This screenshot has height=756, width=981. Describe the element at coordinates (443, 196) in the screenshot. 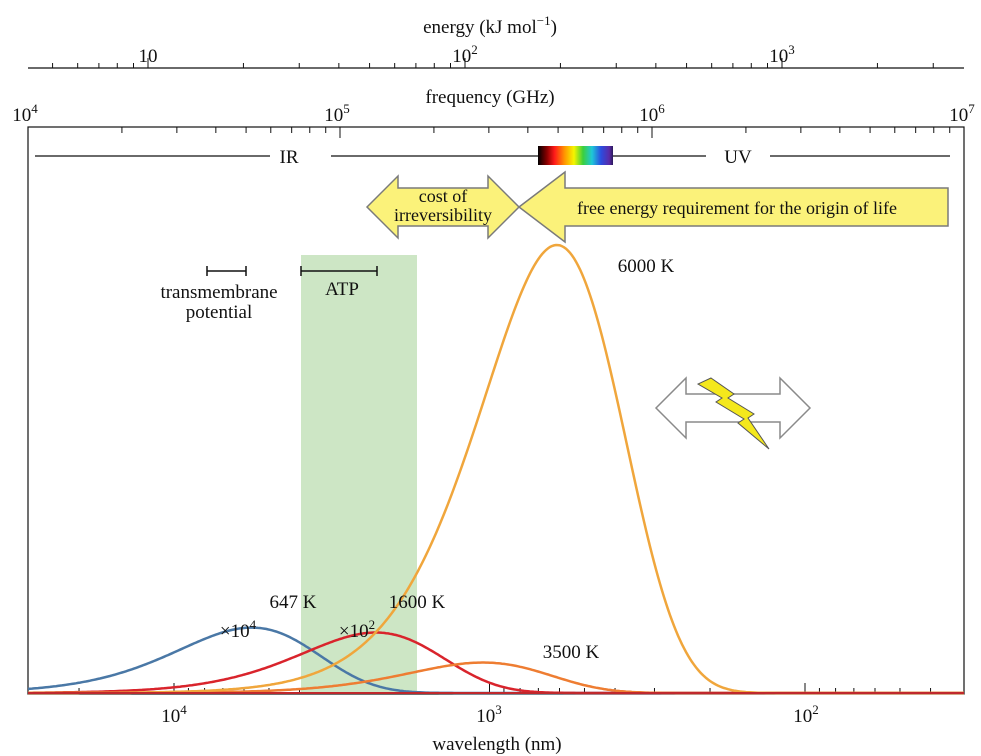

I see `cost-label-line1: cost of` at that location.